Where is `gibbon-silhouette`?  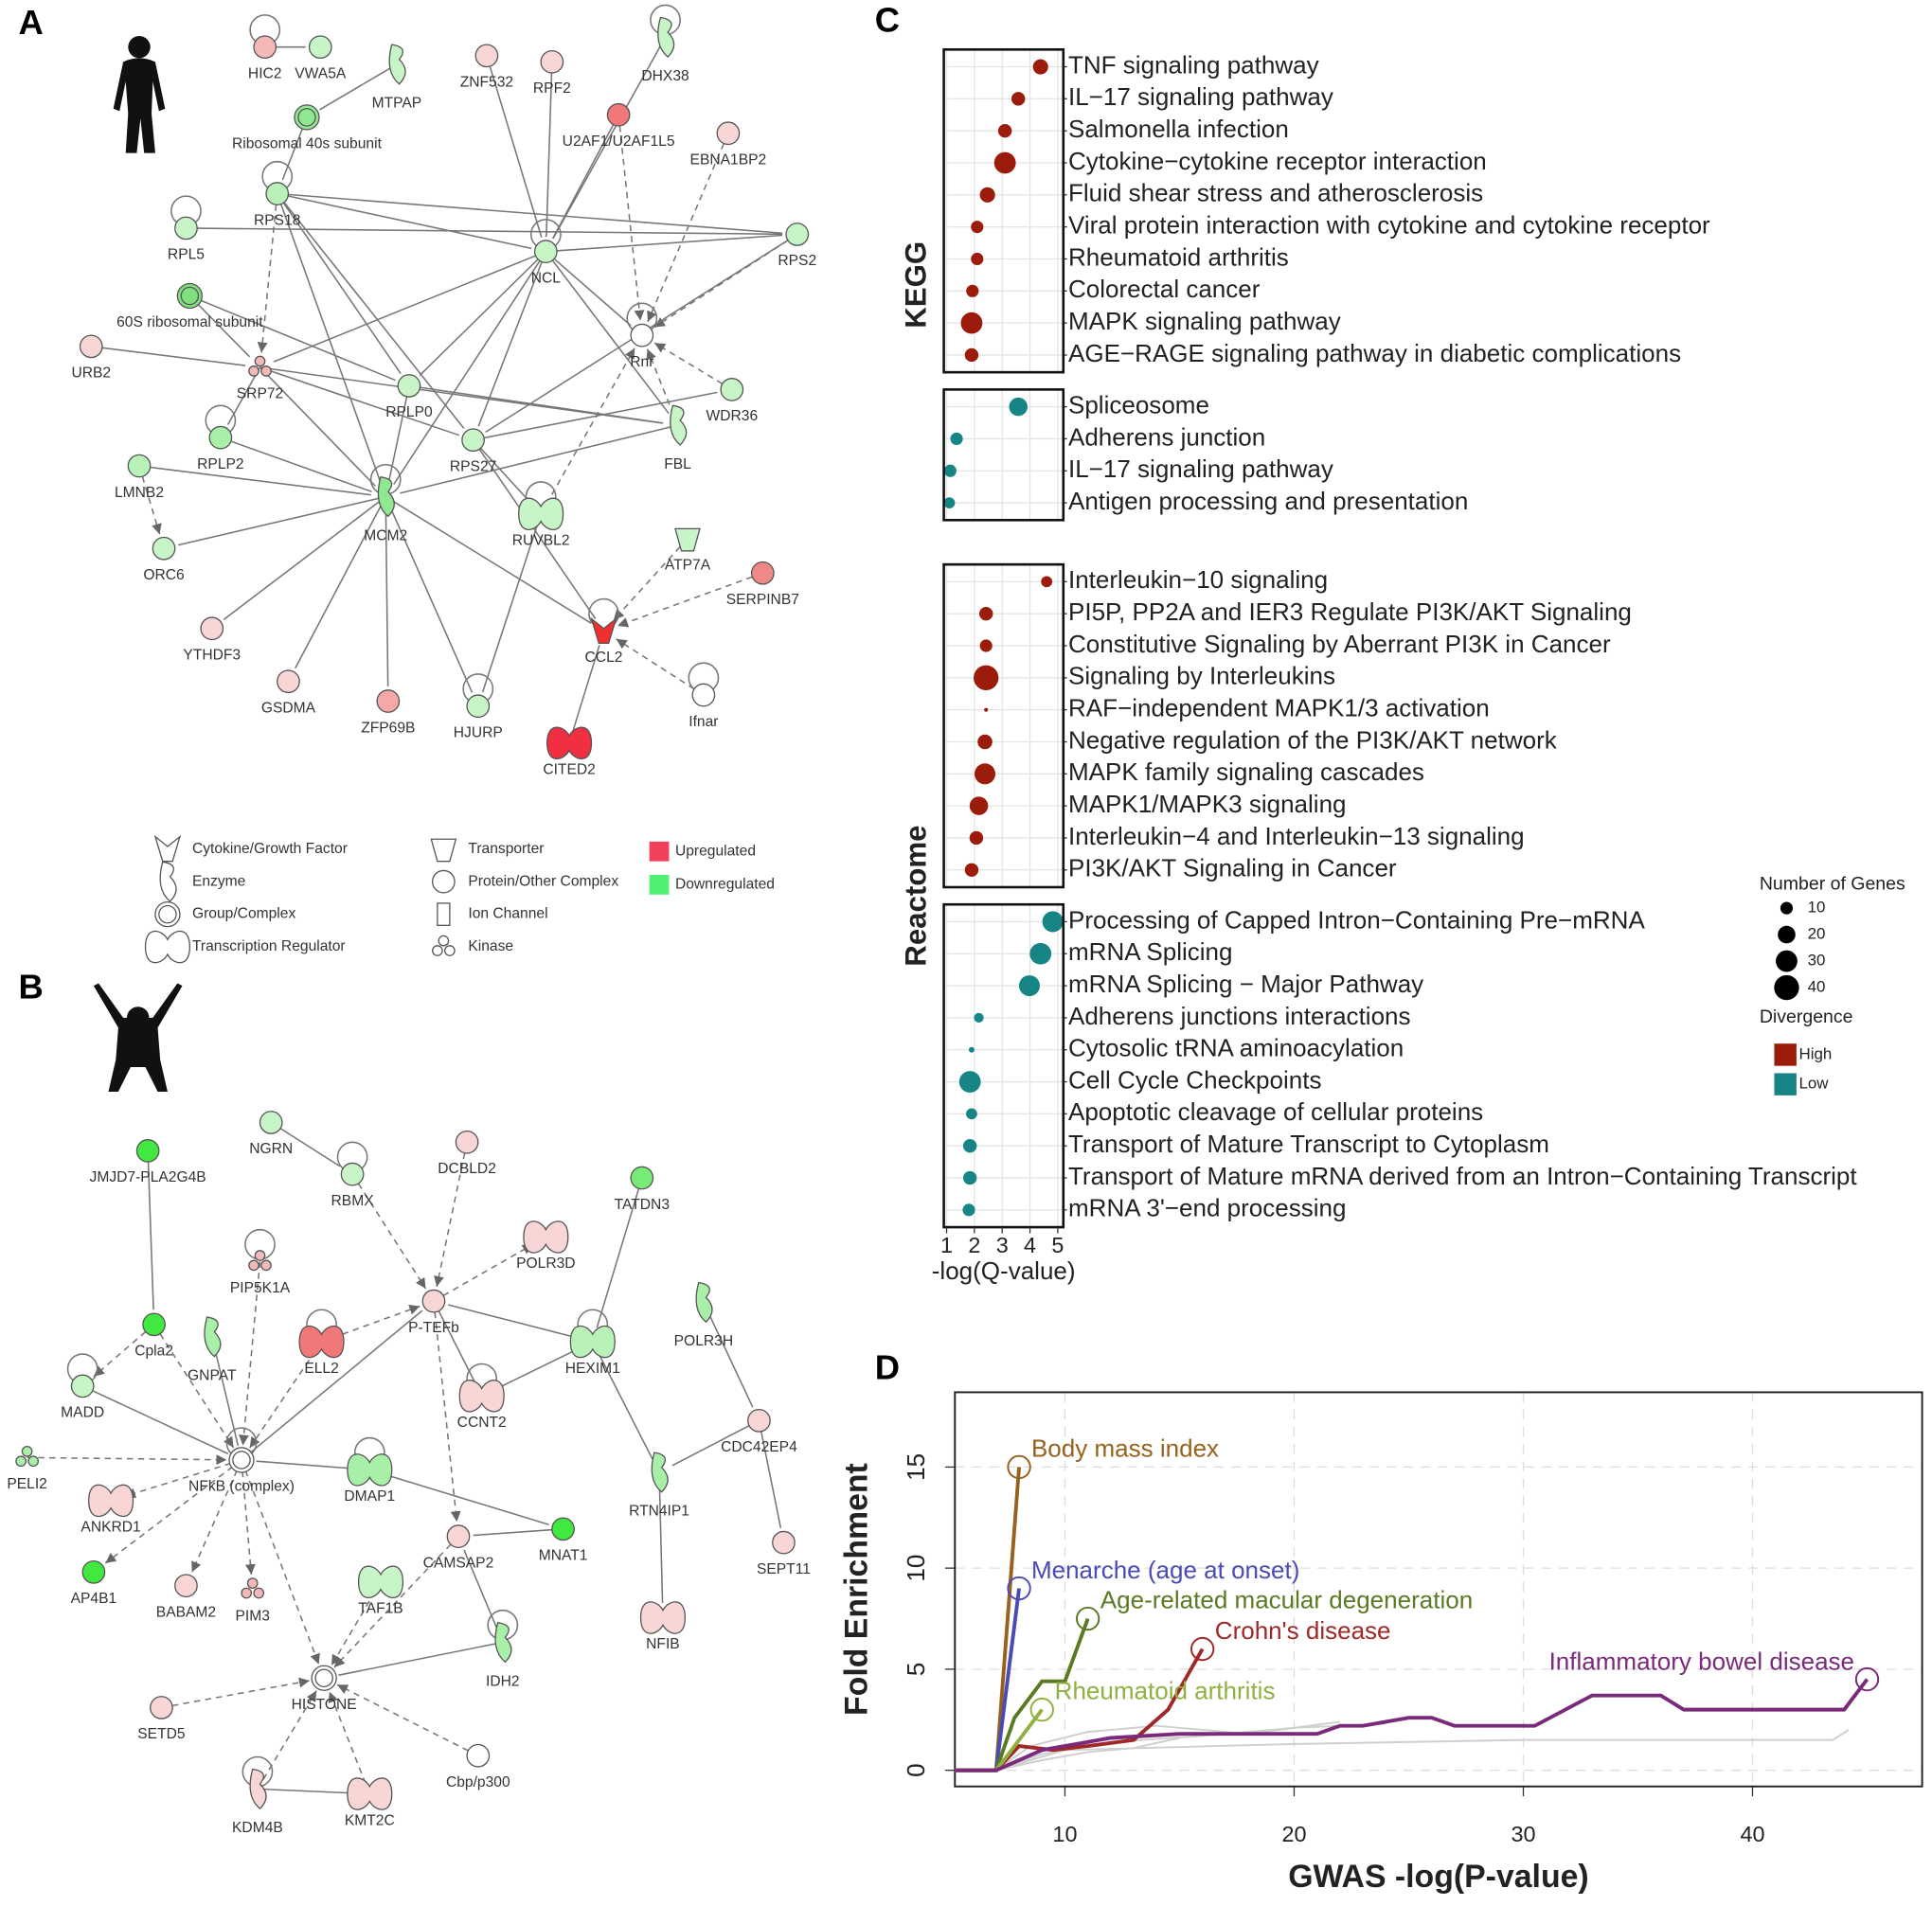 gibbon-silhouette is located at coordinates (138, 1037).